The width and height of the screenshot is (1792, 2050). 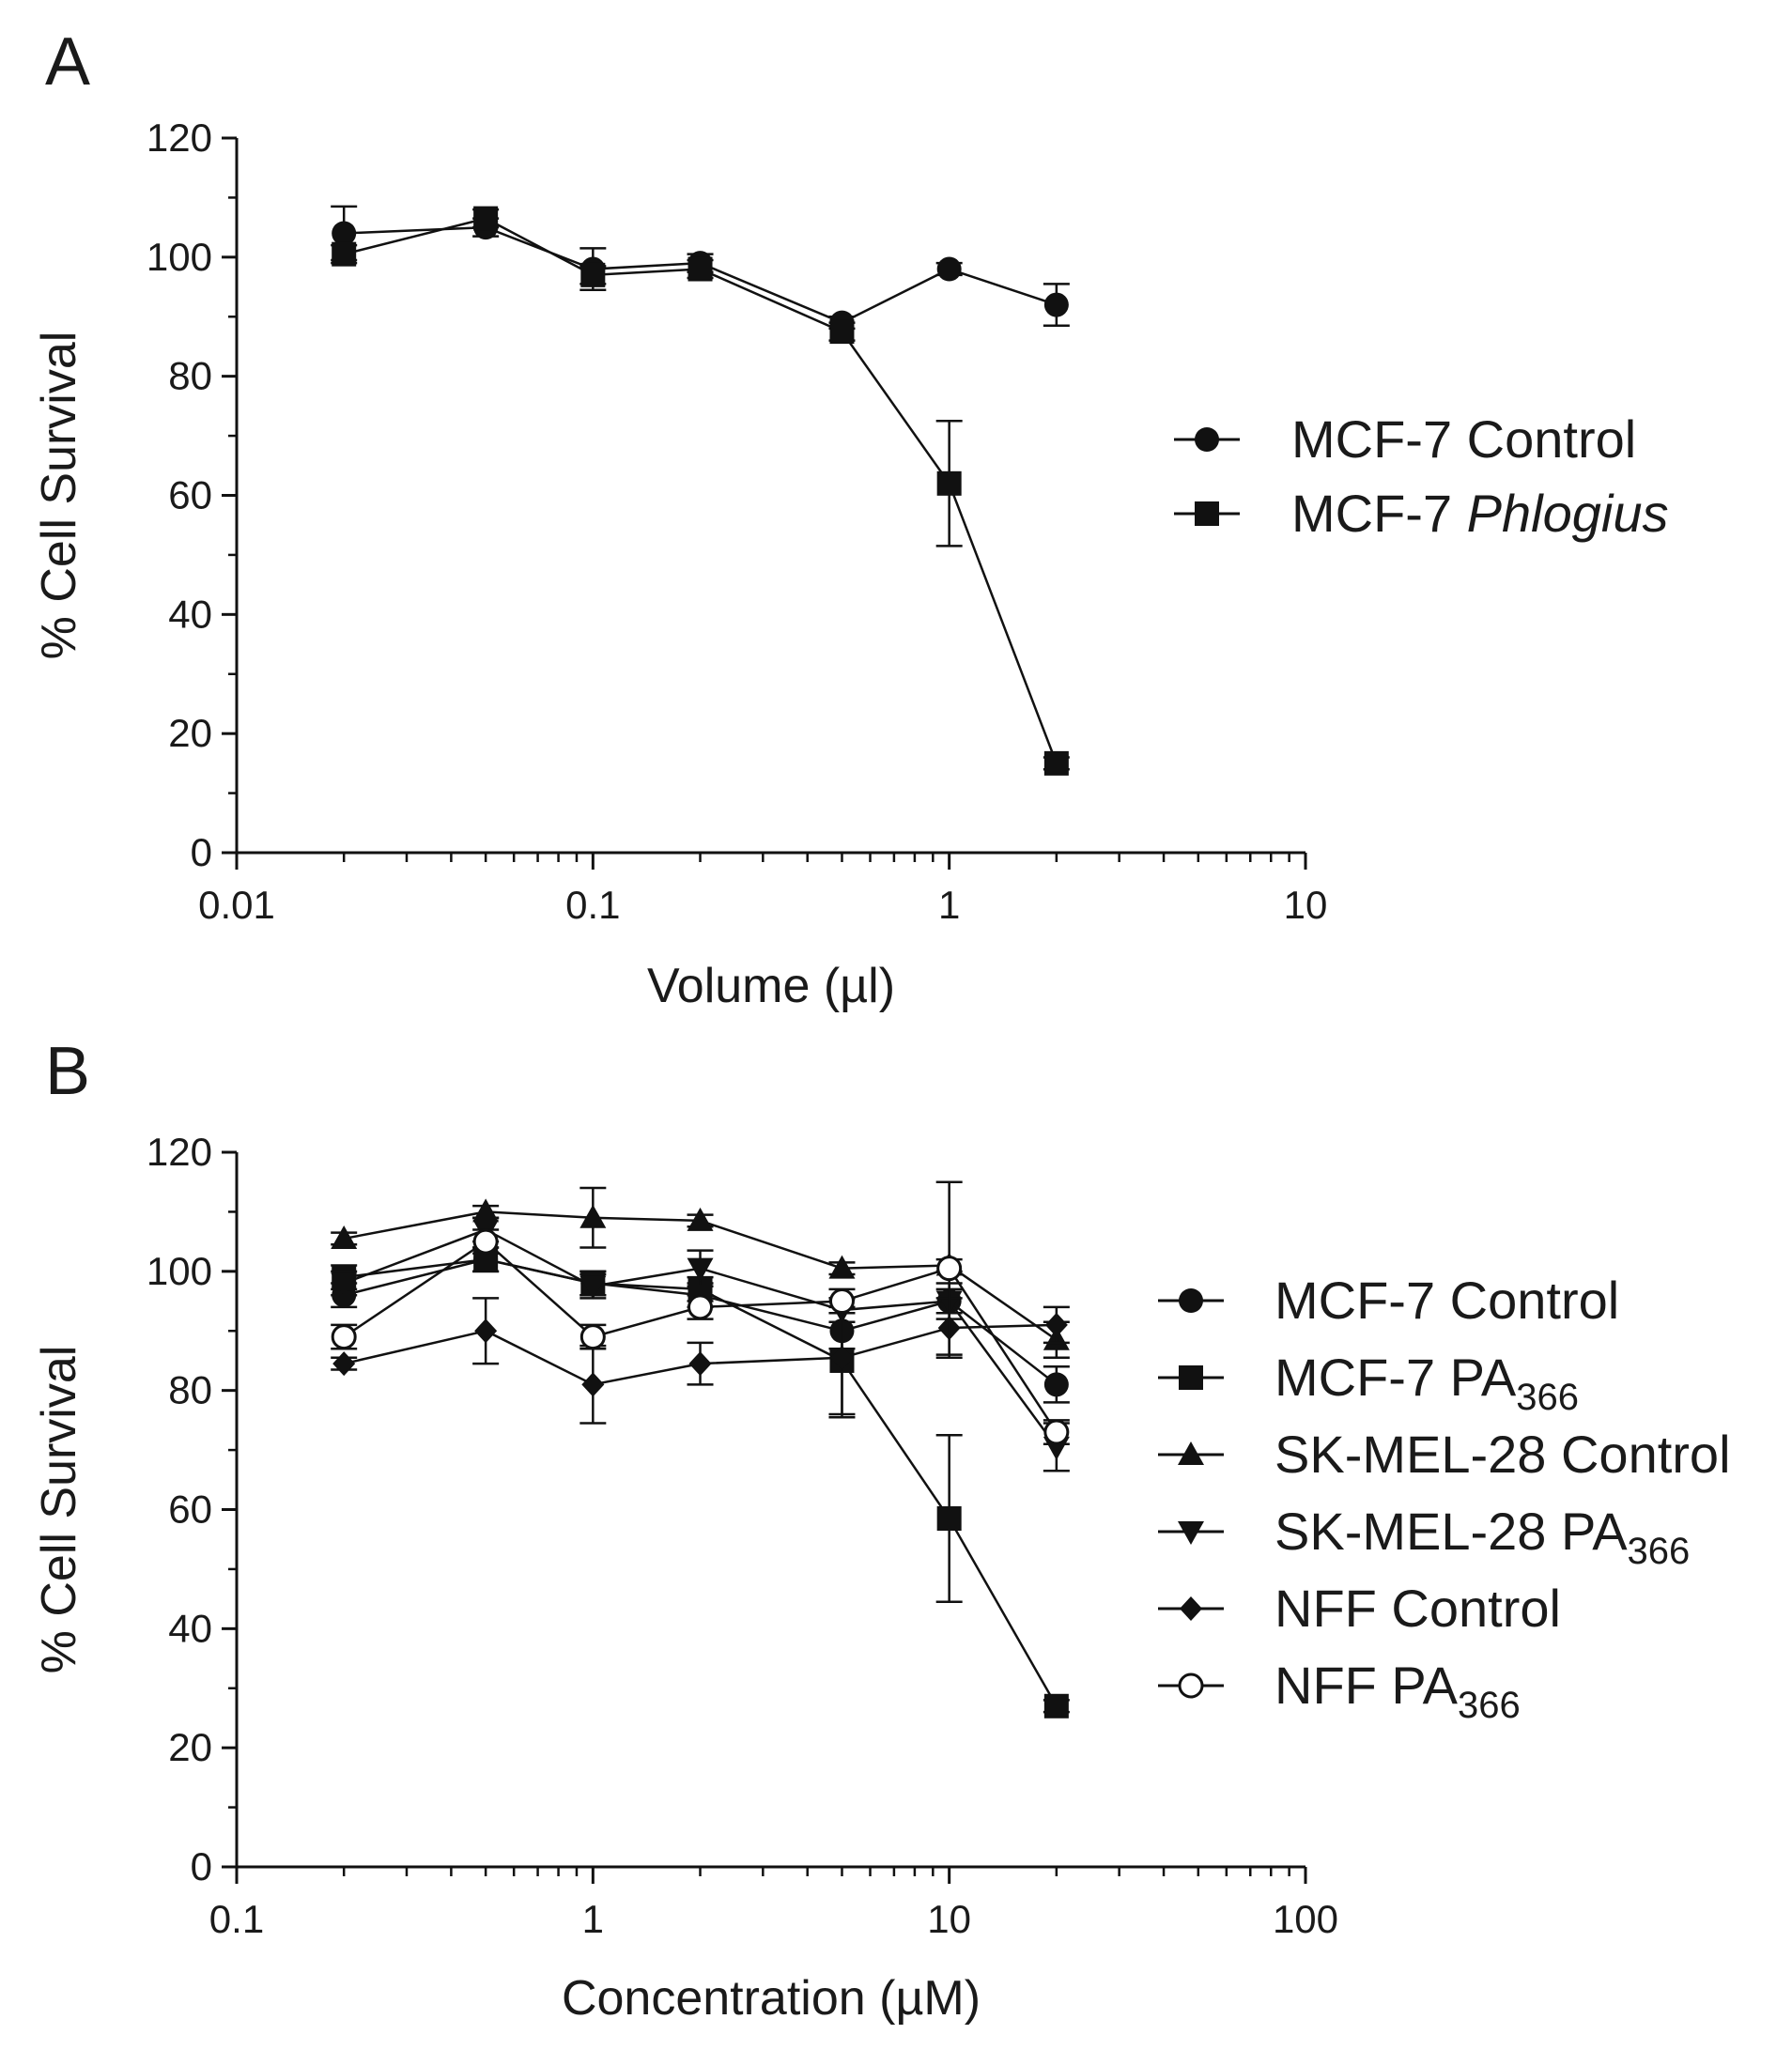 I want to click on chart-b-legend-label: SK-MEL-28 Control, so click(x=1502, y=1455).